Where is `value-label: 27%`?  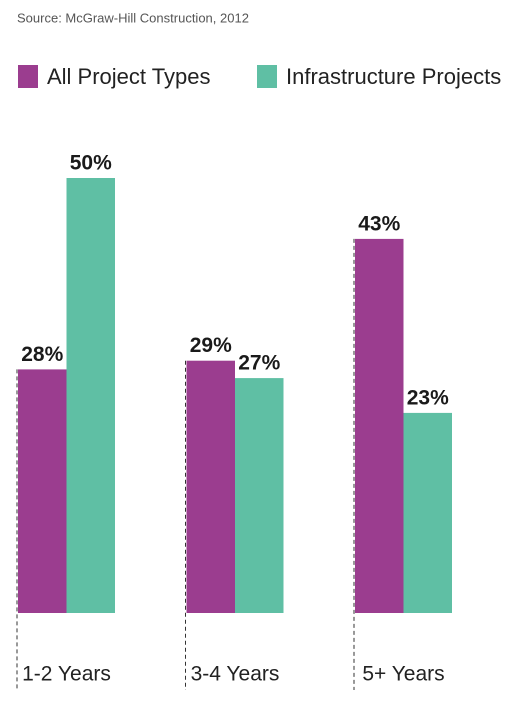
value-label: 27% is located at coordinates (259, 363).